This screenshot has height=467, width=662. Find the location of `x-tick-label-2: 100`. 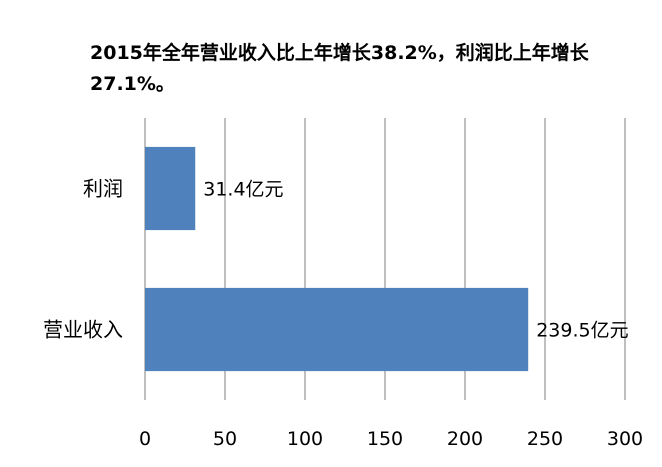

x-tick-label-2: 100 is located at coordinates (305, 439).